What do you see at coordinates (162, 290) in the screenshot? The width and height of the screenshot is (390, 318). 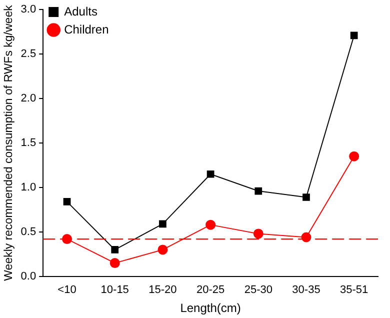 I see `x-tick-label: 15-20` at bounding box center [162, 290].